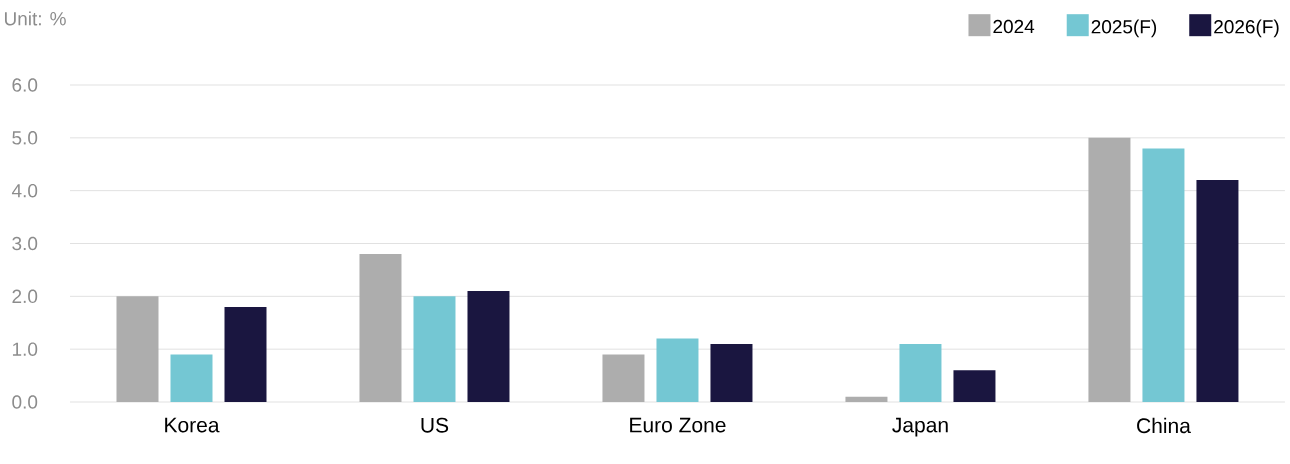 The width and height of the screenshot is (1290, 464). Describe the element at coordinates (25, 402) in the screenshot. I see `y-tick-label: 0.0` at that location.